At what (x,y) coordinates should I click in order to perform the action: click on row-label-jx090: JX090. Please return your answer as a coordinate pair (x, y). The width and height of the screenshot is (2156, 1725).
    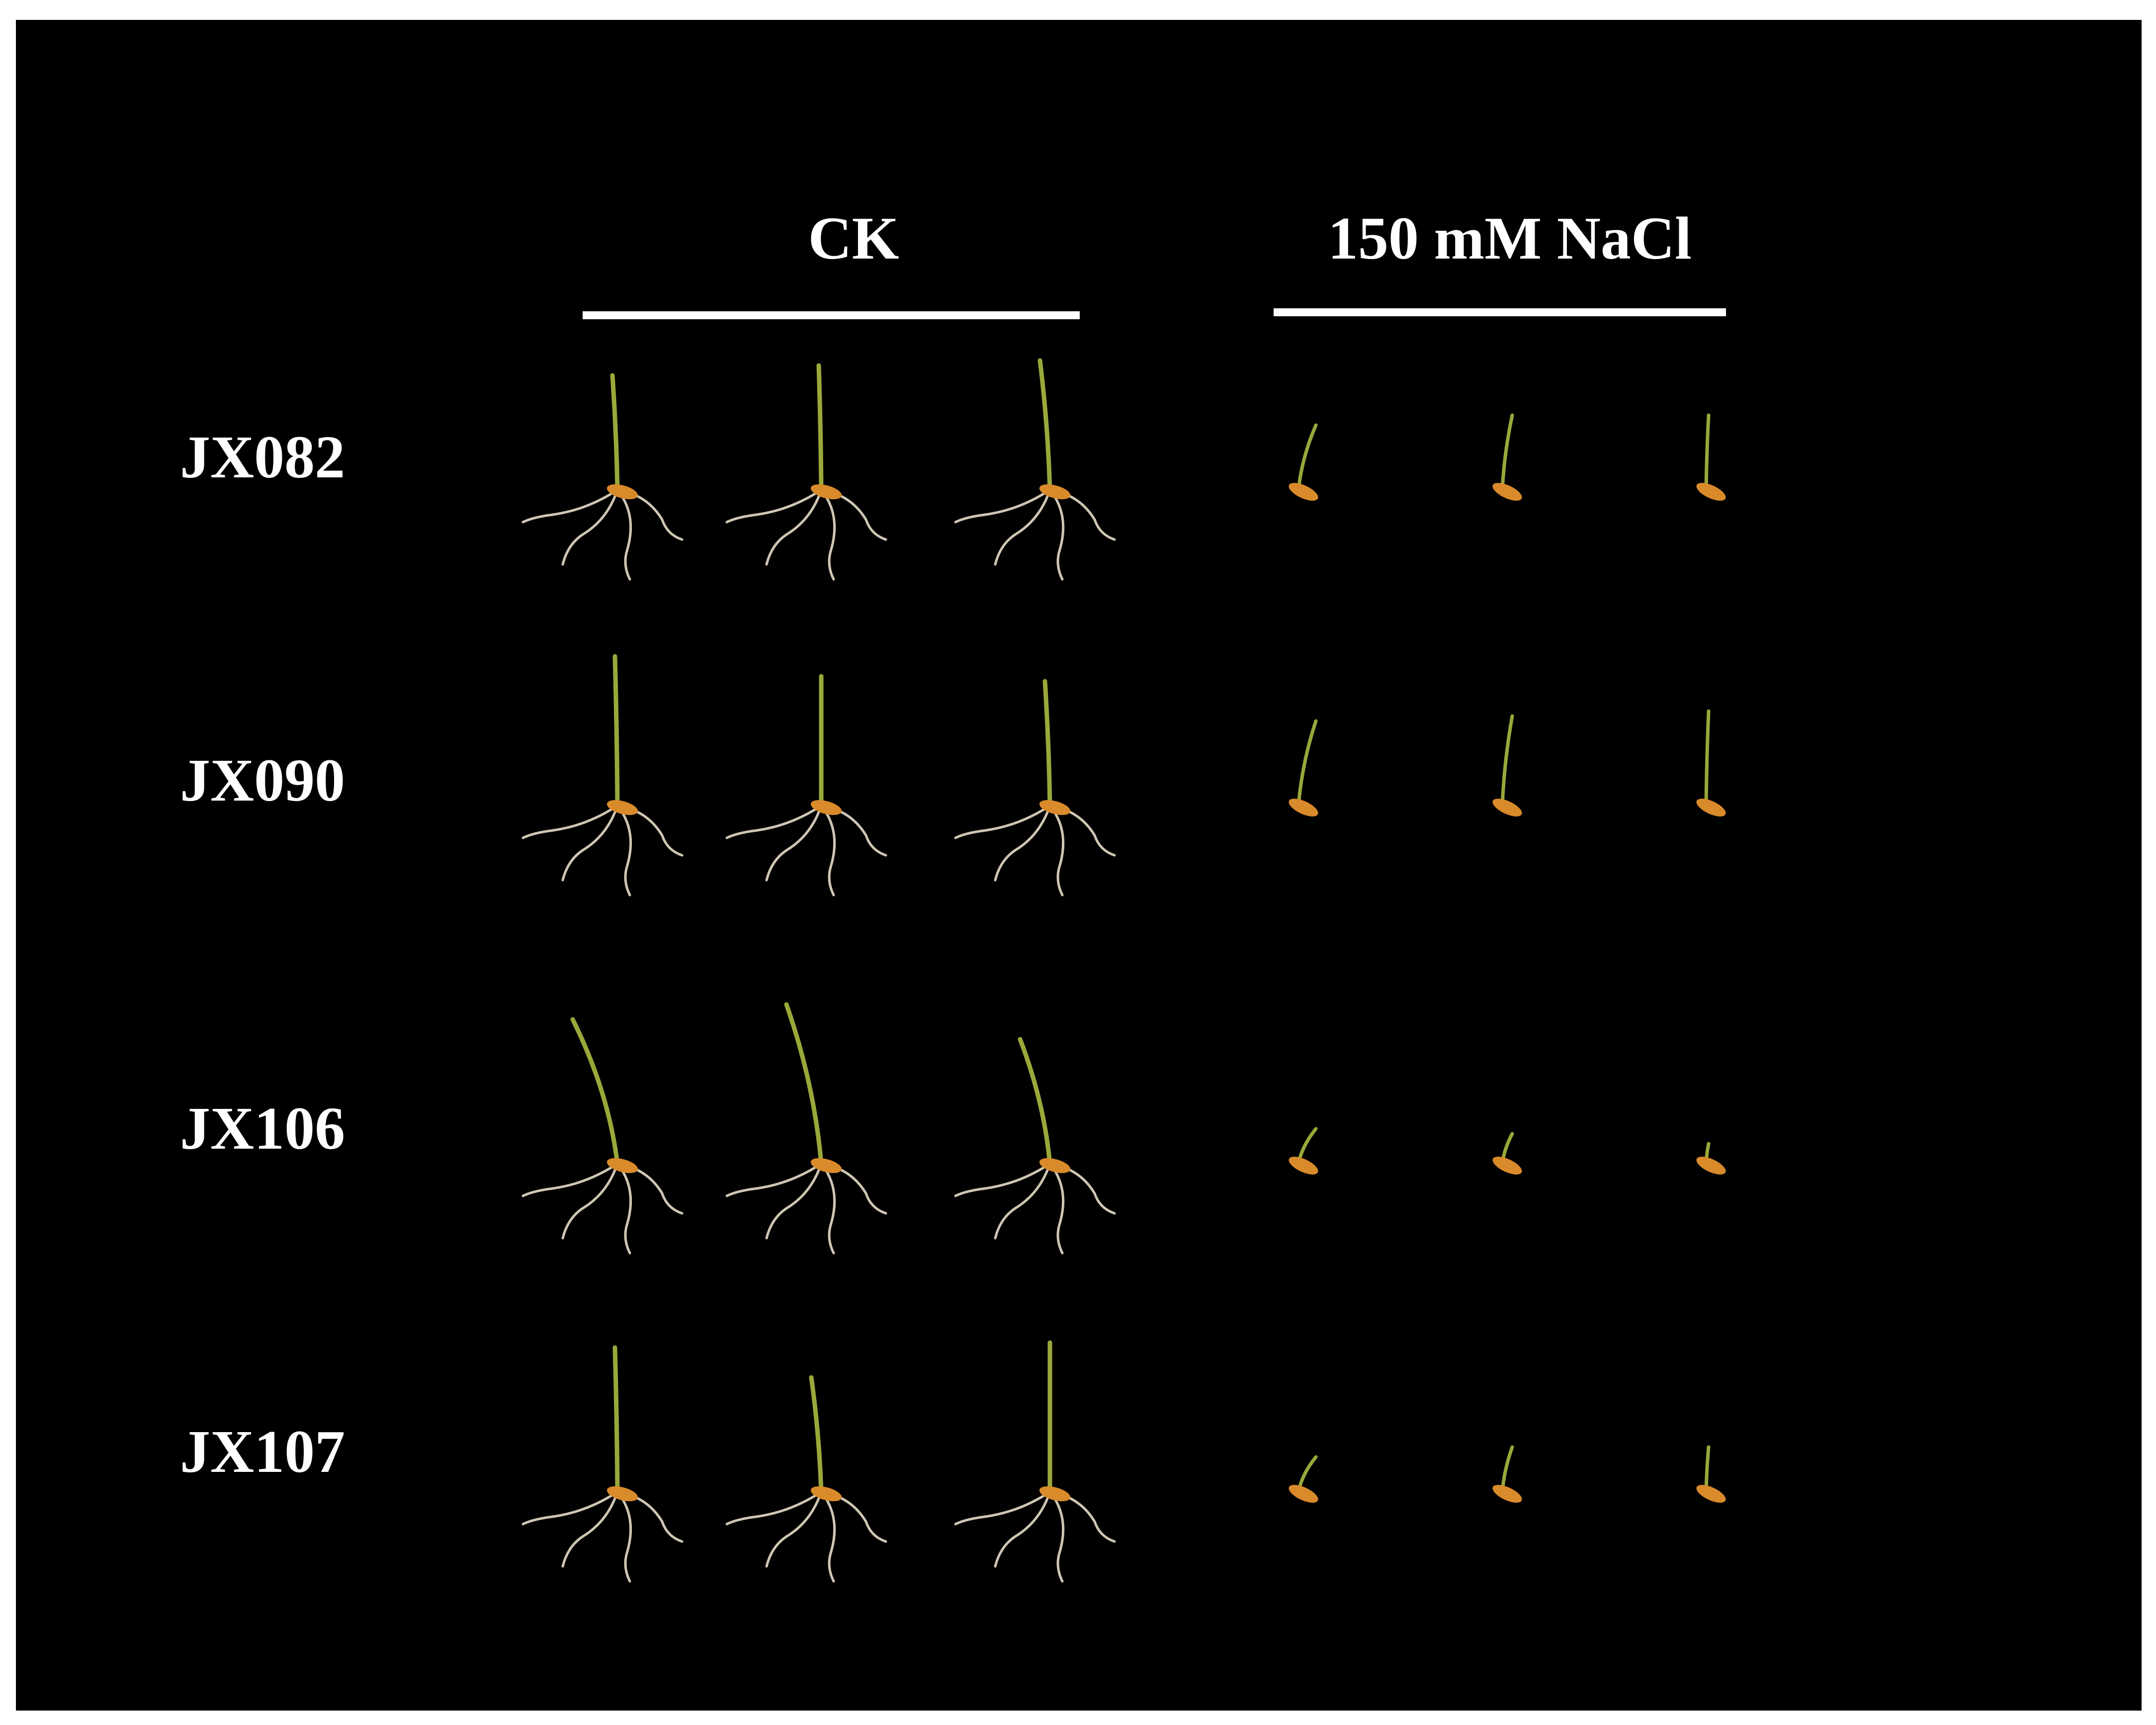
    Looking at the image, I should click on (262, 780).